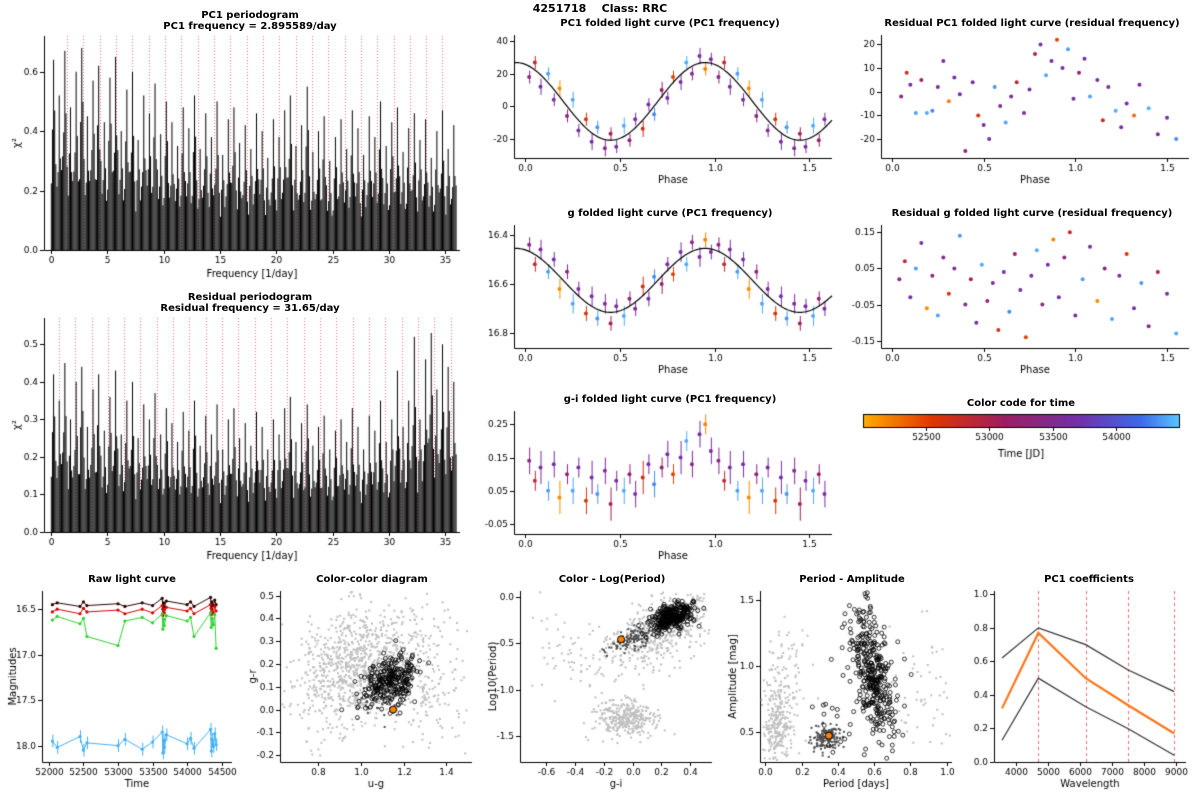  Describe the element at coordinates (250, 15) in the screenshot. I see `pc1-periodogram-title: PC1 periodogram` at that location.